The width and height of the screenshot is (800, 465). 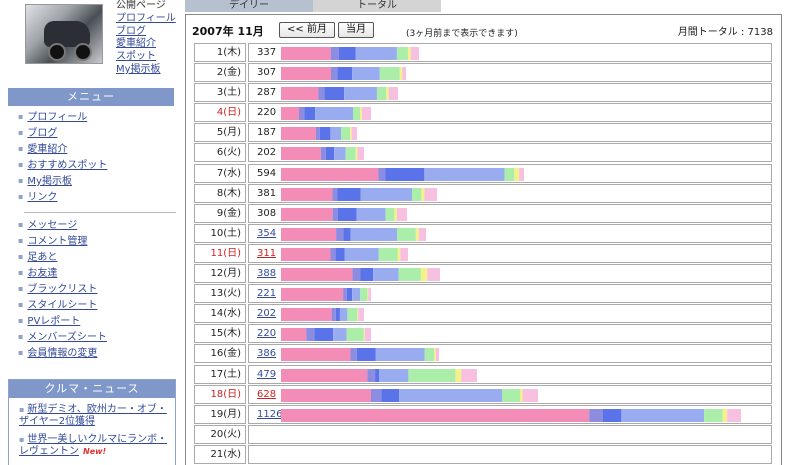 I want to click on menu-link: 愛車紹介, so click(x=47, y=149).